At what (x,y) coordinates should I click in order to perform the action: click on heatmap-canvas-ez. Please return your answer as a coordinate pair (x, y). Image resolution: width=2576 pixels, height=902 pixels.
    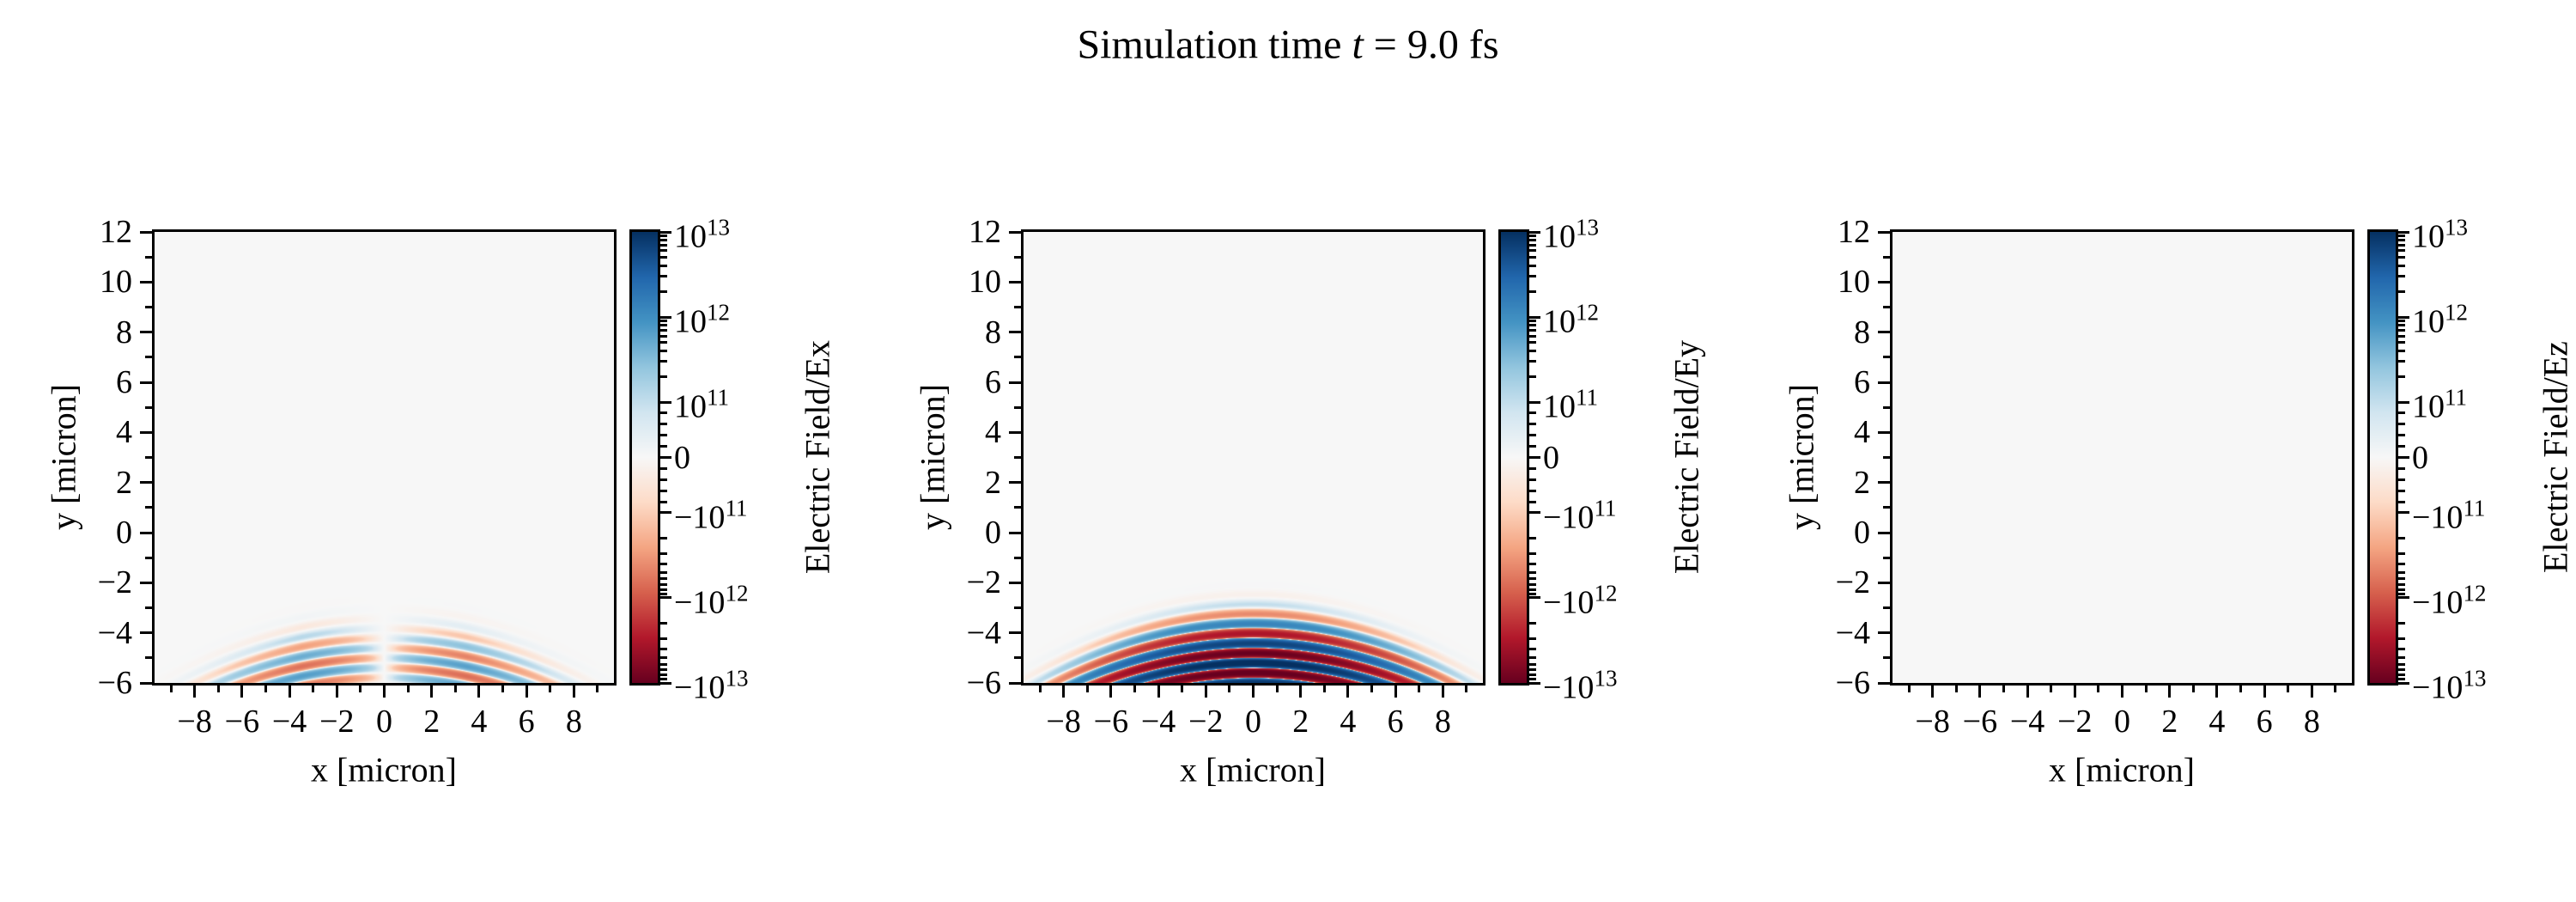
    Looking at the image, I should click on (2122, 457).